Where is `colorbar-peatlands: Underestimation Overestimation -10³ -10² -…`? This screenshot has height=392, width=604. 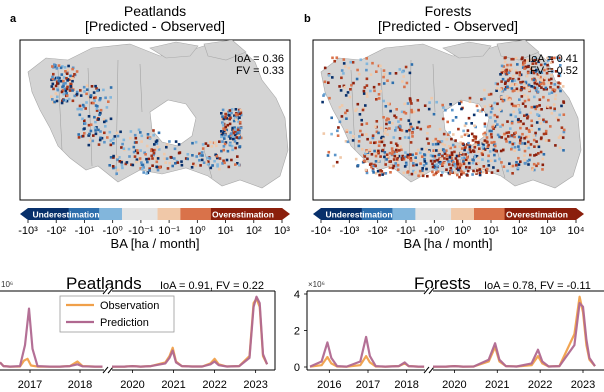 colorbar-peatlands: Underestimation Overestimation -10³ -10² -… is located at coordinates (154, 229).